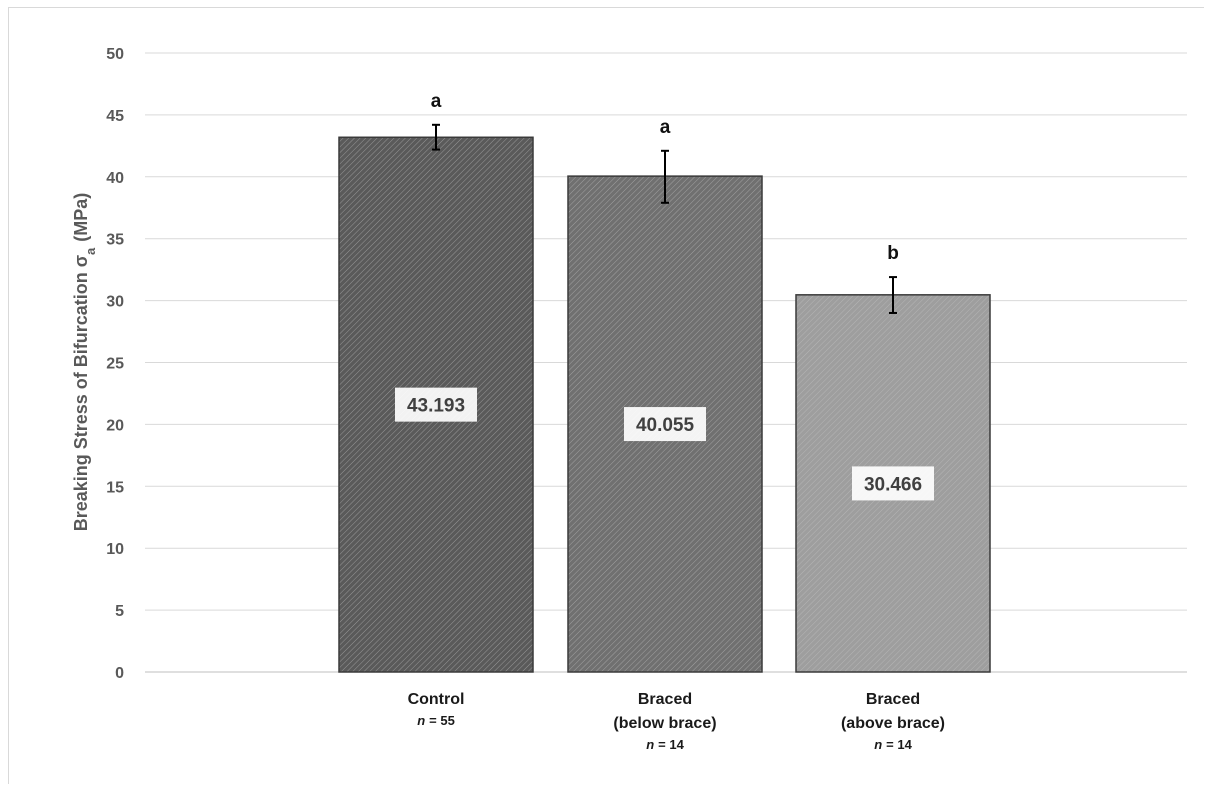 This screenshot has height=785, width=1205. Describe the element at coordinates (893, 253) in the screenshot. I see `significance-letter: b` at that location.